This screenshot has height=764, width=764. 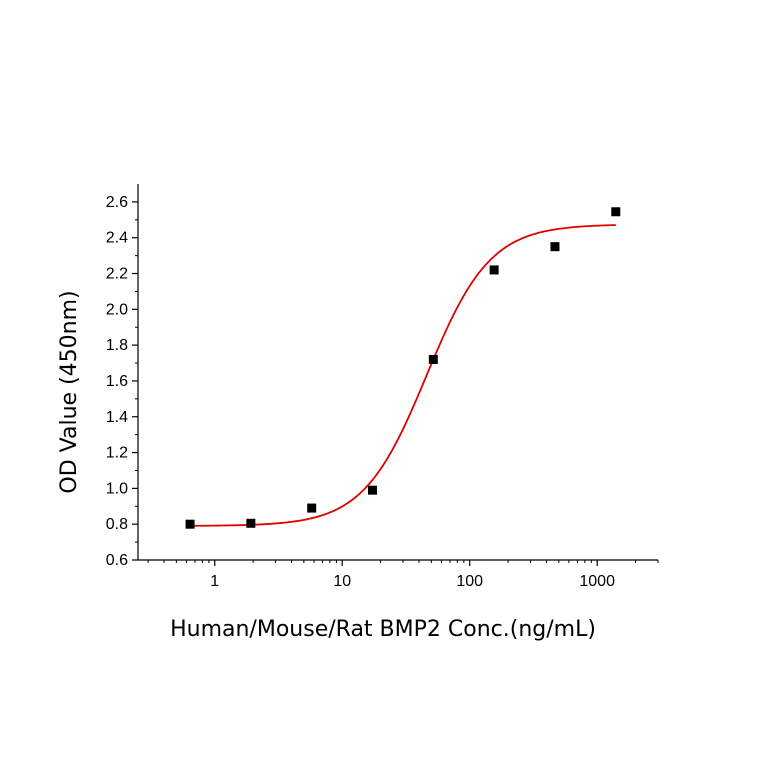 What do you see at coordinates (117, 381) in the screenshot?
I see `y-tick-label: 1.6` at bounding box center [117, 381].